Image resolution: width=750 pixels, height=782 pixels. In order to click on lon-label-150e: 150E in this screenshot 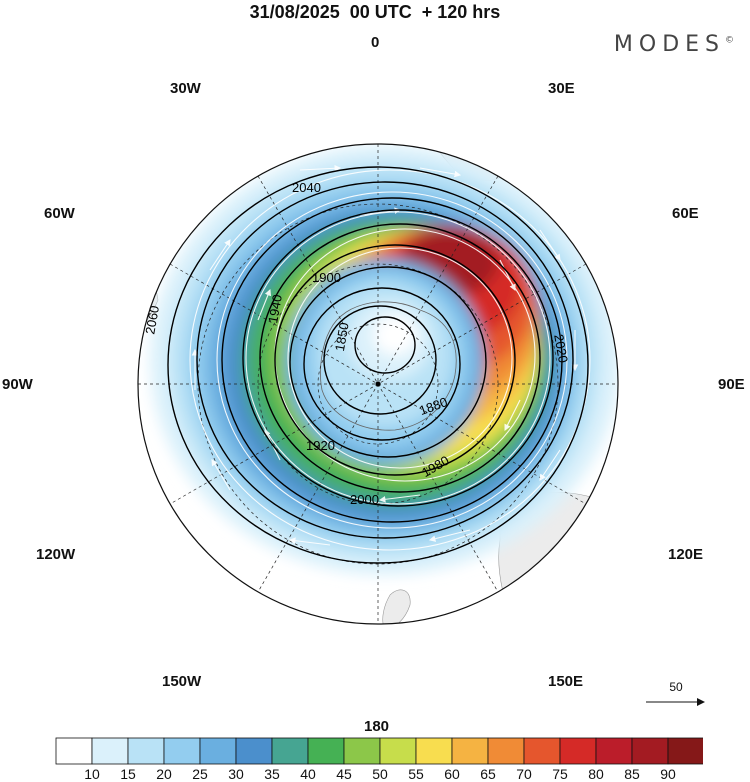, I will do `click(566, 681)`.